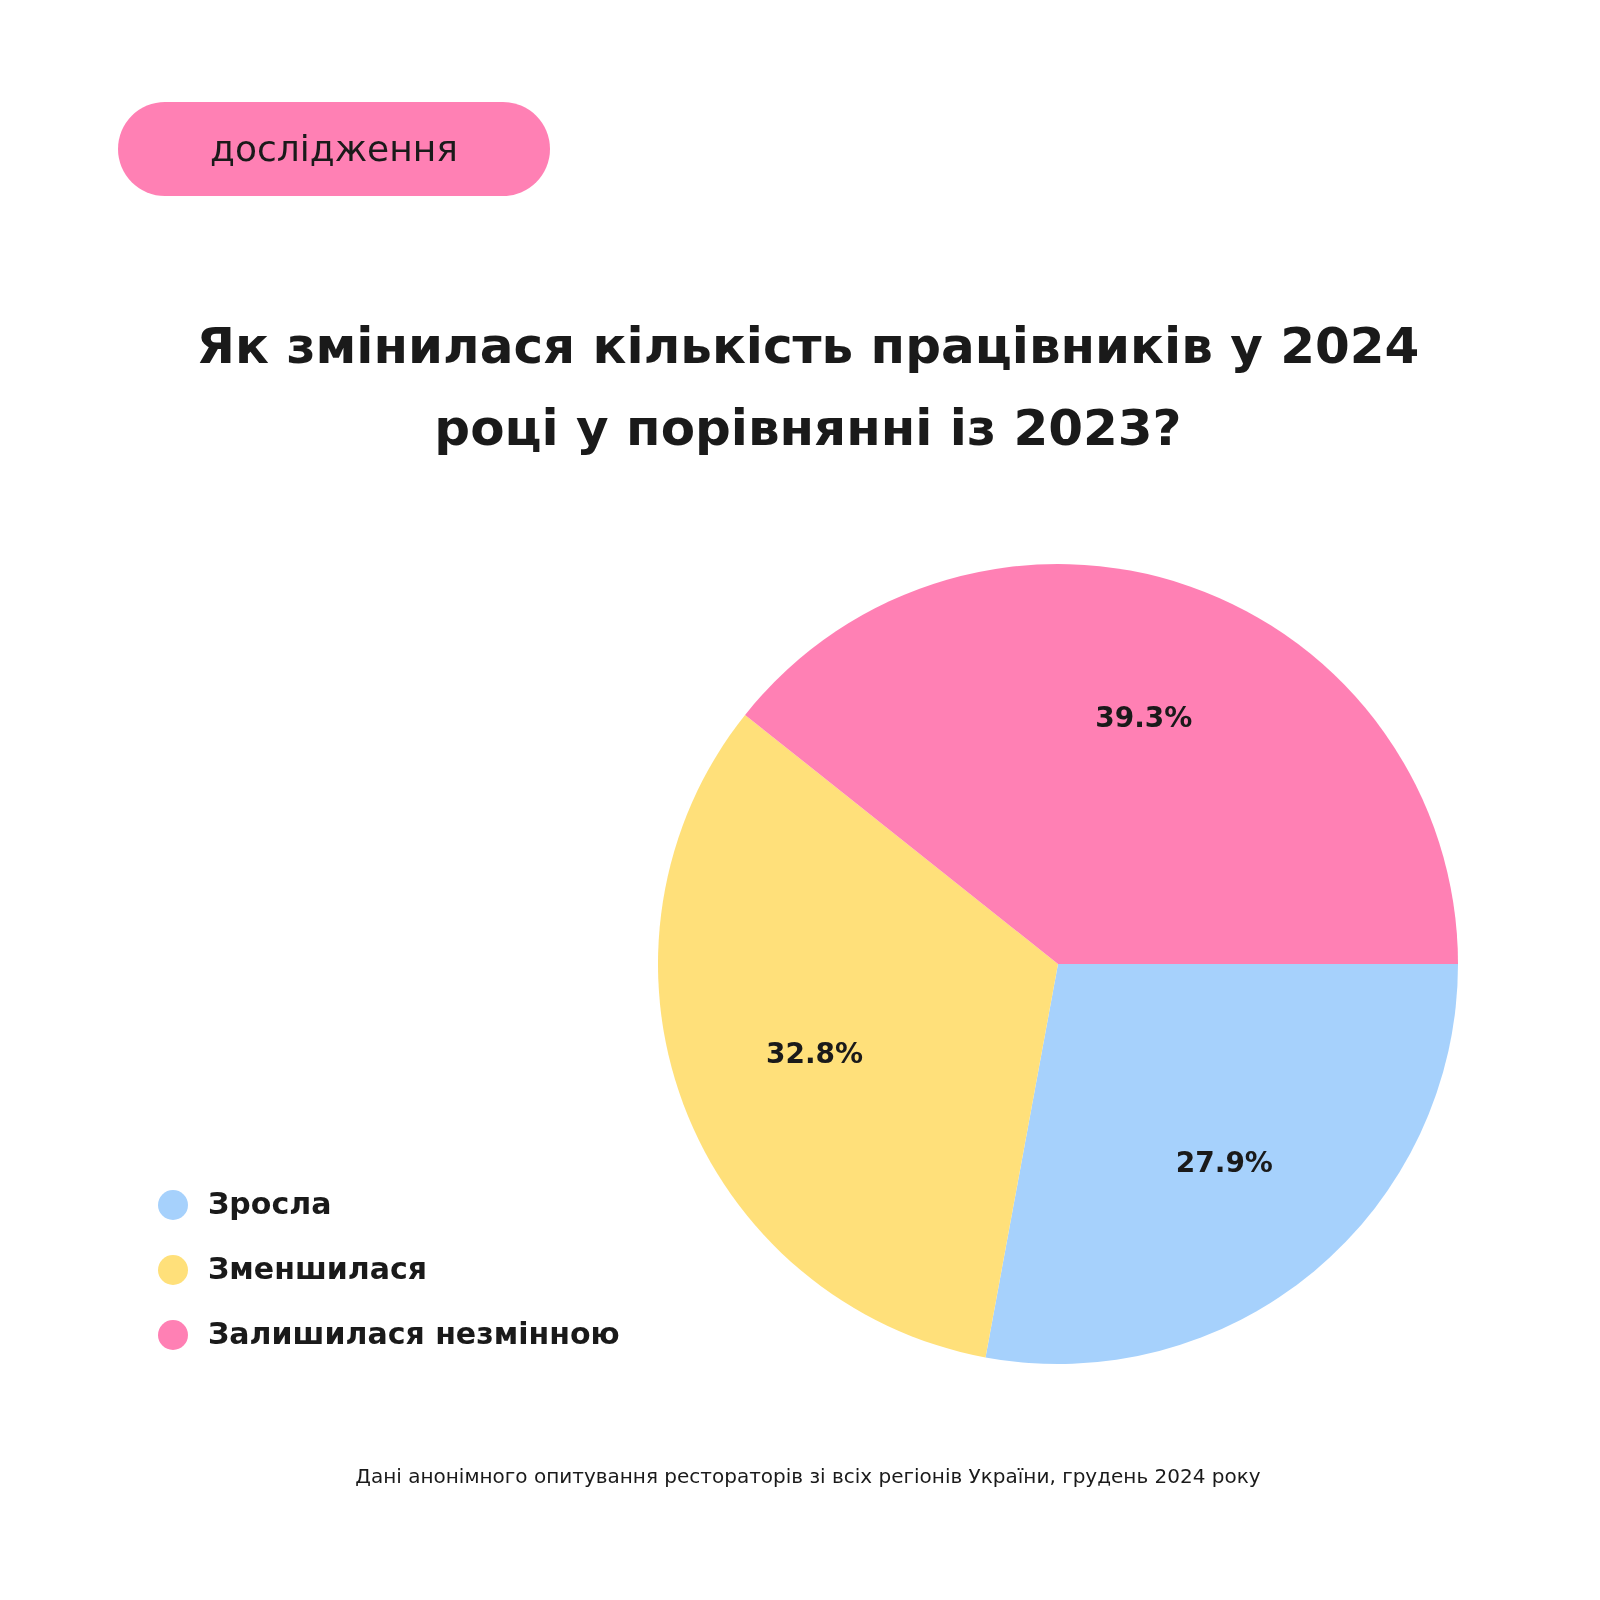 Image resolution: width=1600 pixels, height=1600 pixels. What do you see at coordinates (334, 148) in the screenshot?
I see `text: дослідження` at bounding box center [334, 148].